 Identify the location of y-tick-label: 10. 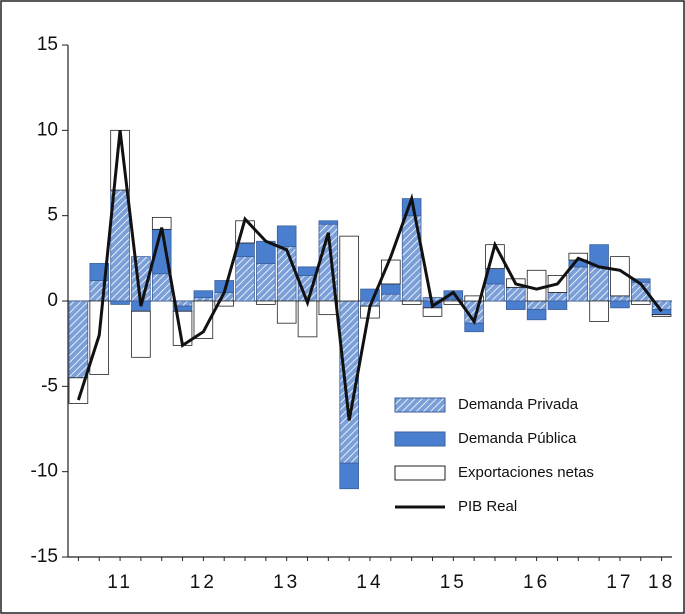
(47, 129).